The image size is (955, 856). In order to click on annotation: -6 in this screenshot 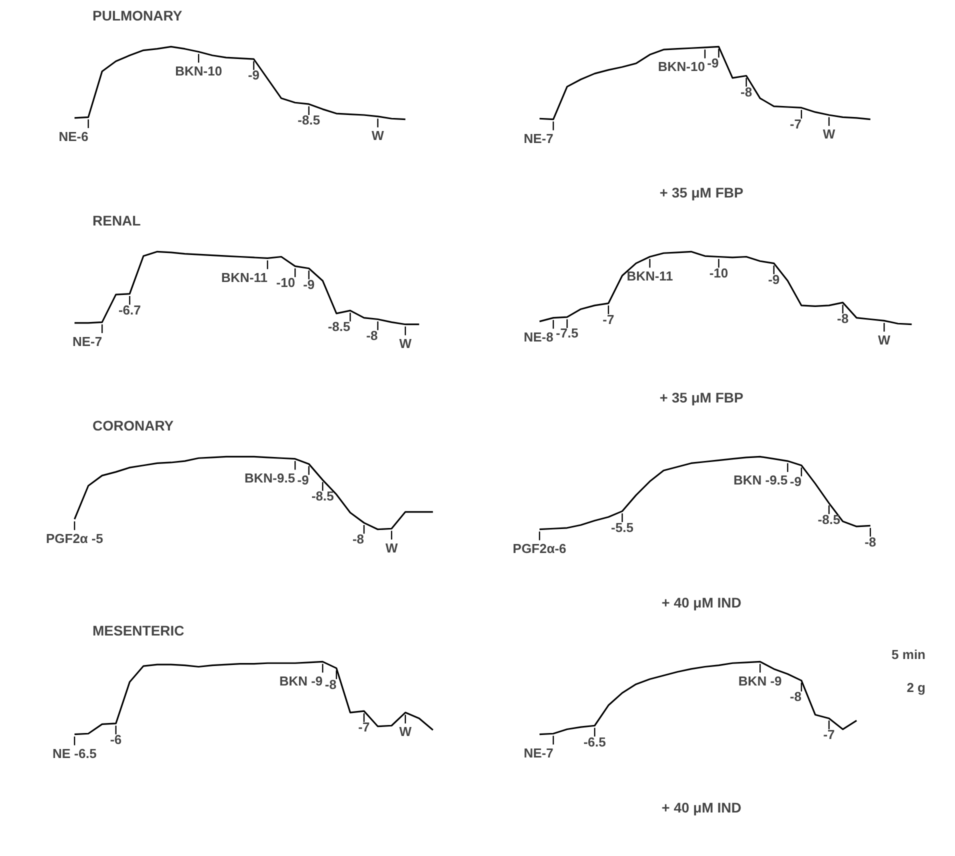, I will do `click(116, 740)`.